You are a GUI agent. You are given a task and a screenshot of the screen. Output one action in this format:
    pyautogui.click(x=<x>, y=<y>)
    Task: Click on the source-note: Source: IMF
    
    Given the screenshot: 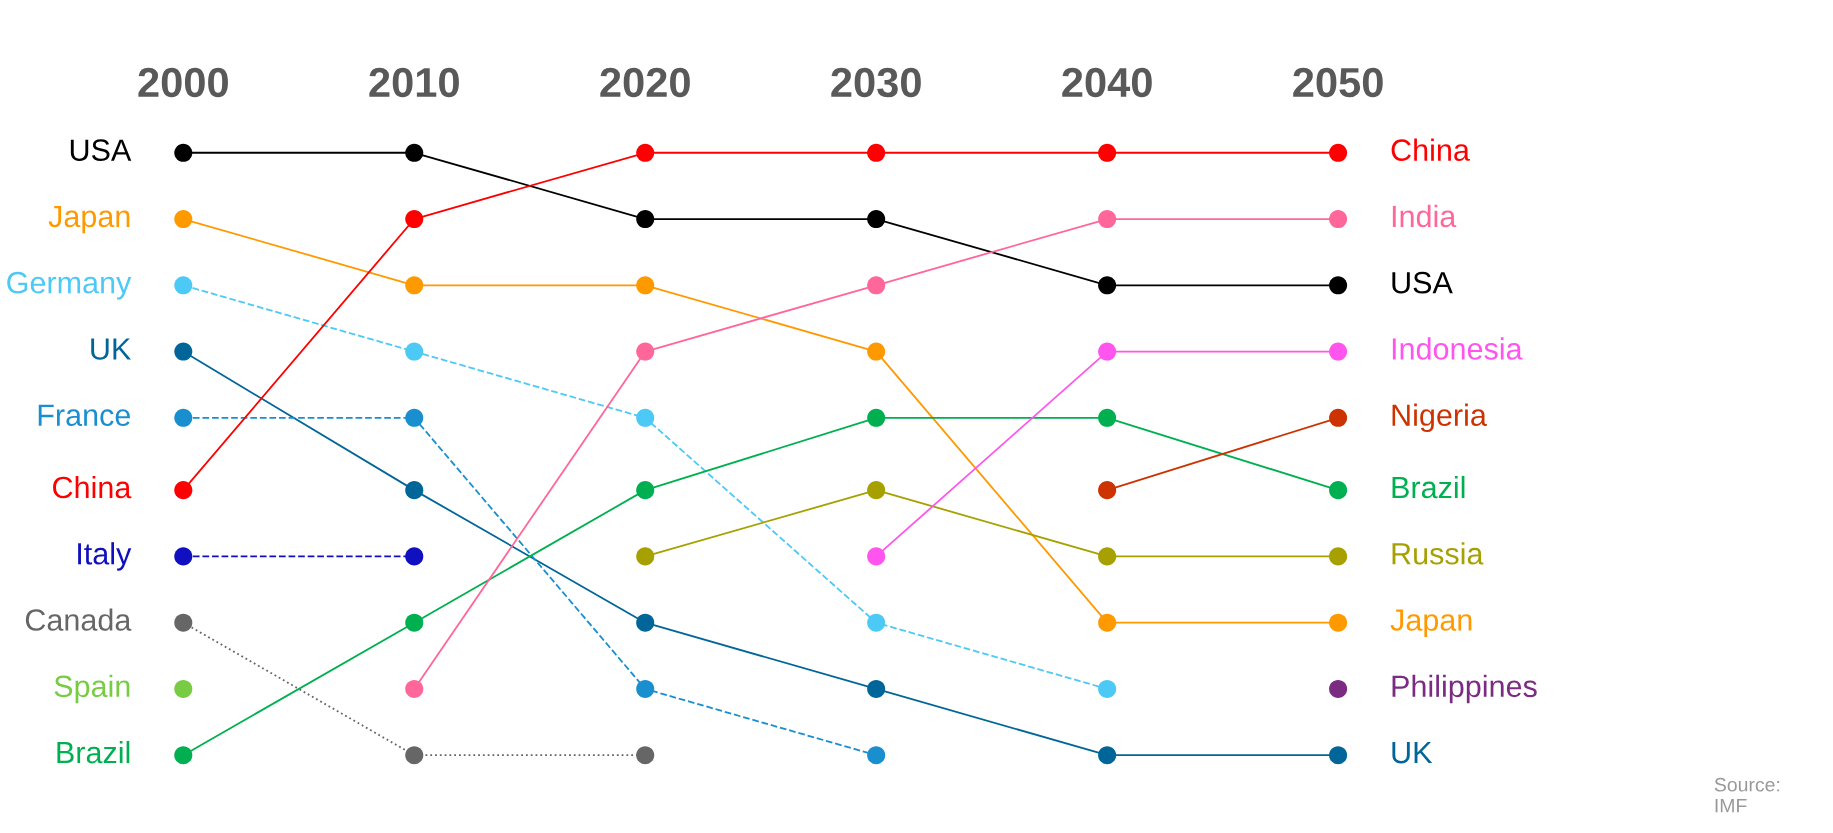 What is the action you would take?
    pyautogui.click(x=1747, y=795)
    